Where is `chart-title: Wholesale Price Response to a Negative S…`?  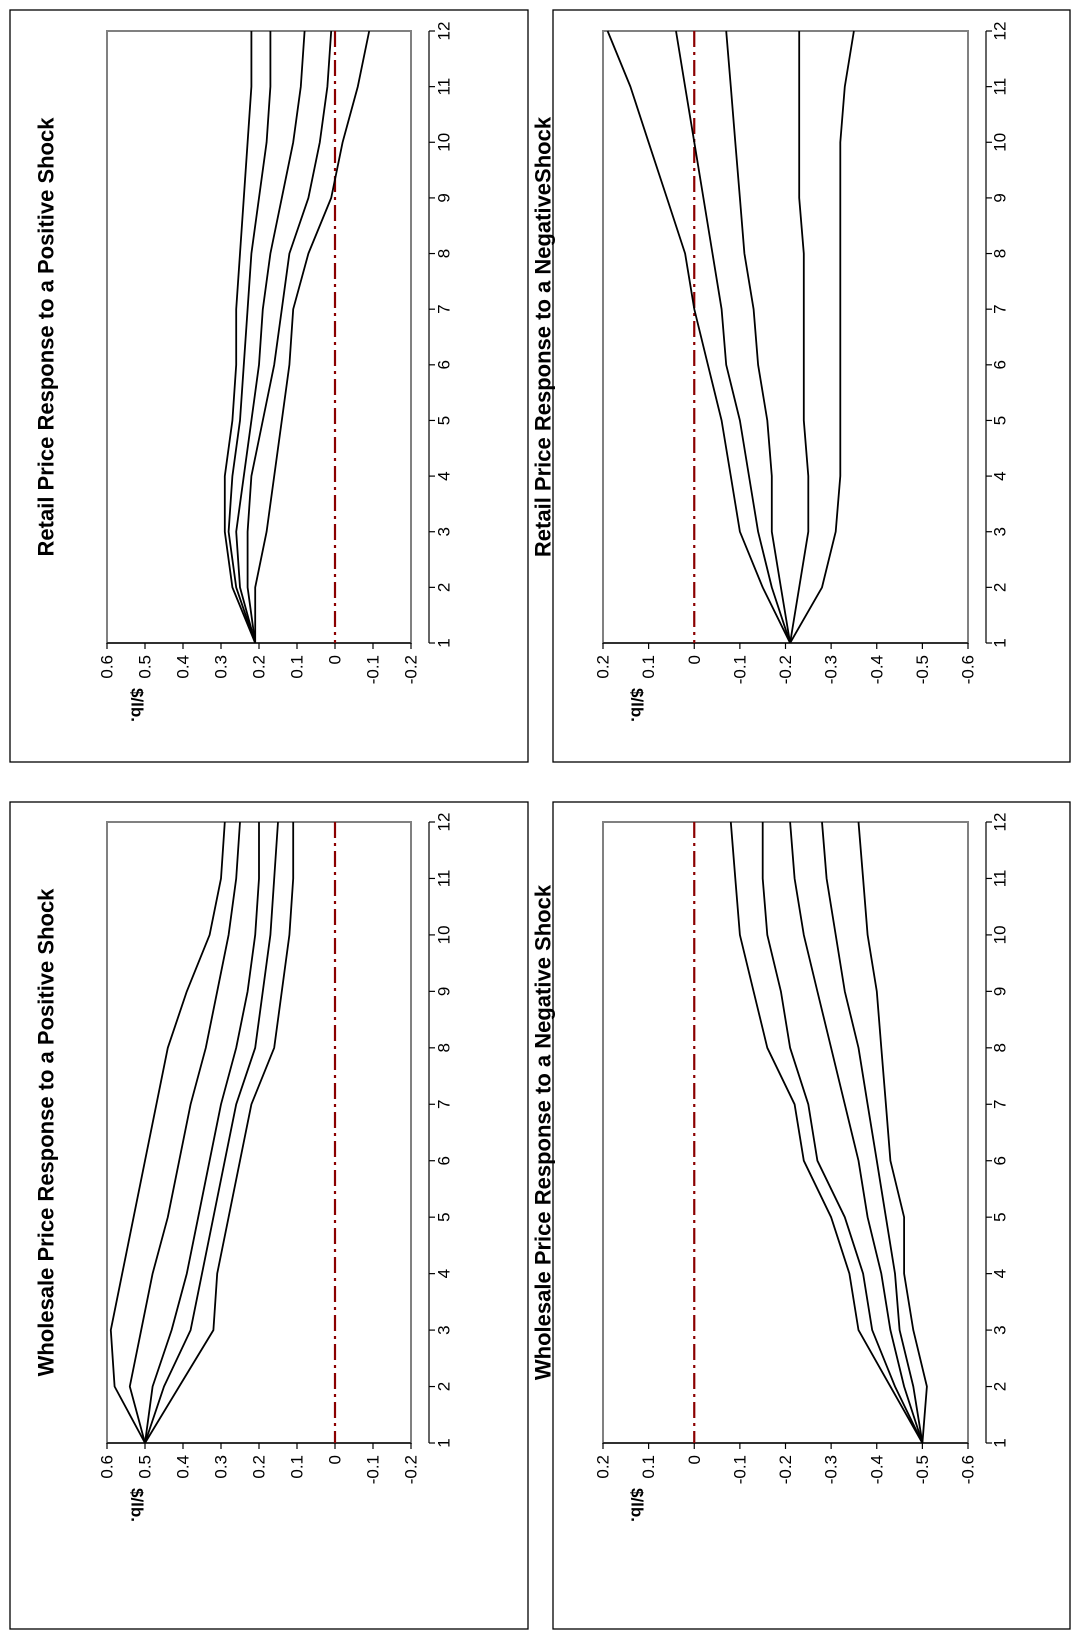 chart-title: Wholesale Price Response to a Negative S… is located at coordinates (543, 1132).